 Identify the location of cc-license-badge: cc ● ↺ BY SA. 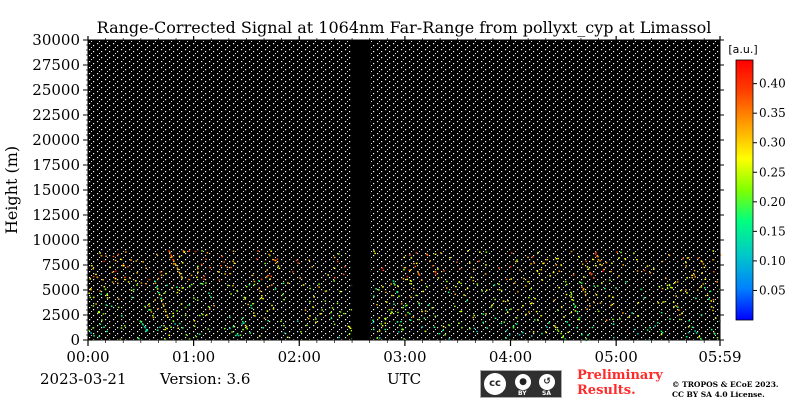
(521, 384).